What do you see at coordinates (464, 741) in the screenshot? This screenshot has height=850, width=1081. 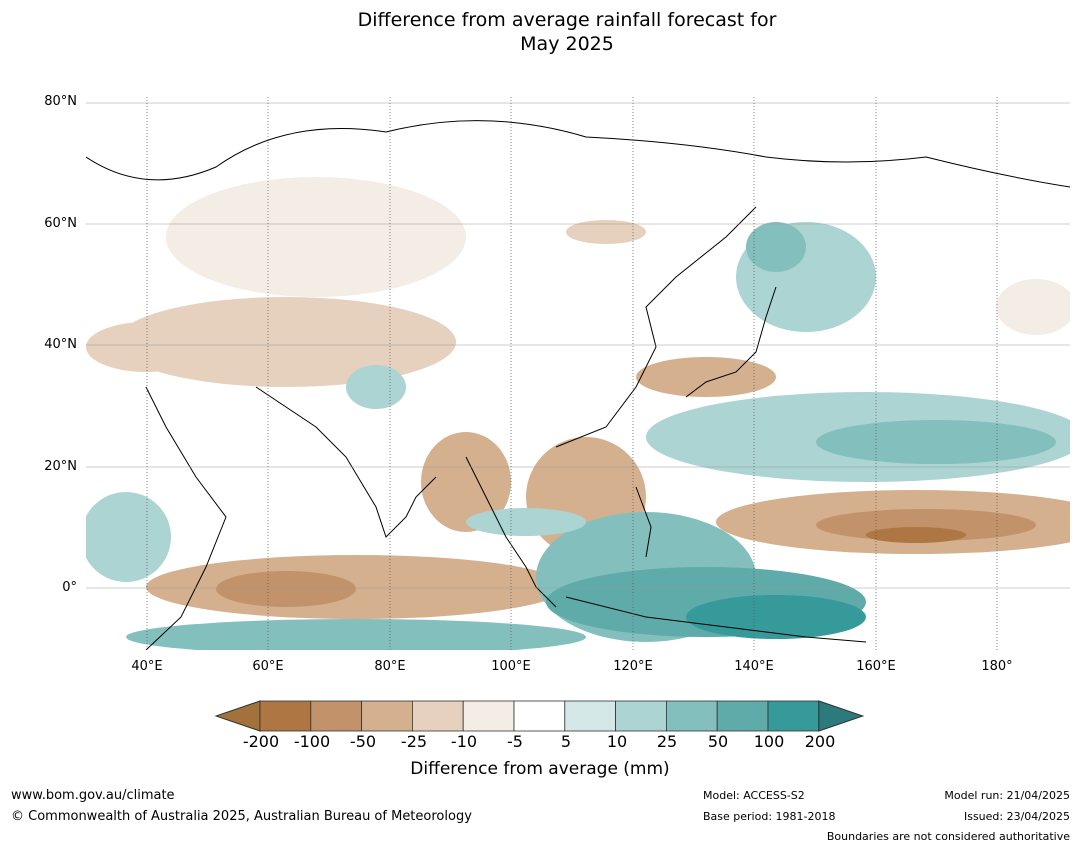 I see `colorbar-tick-5: -10` at bounding box center [464, 741].